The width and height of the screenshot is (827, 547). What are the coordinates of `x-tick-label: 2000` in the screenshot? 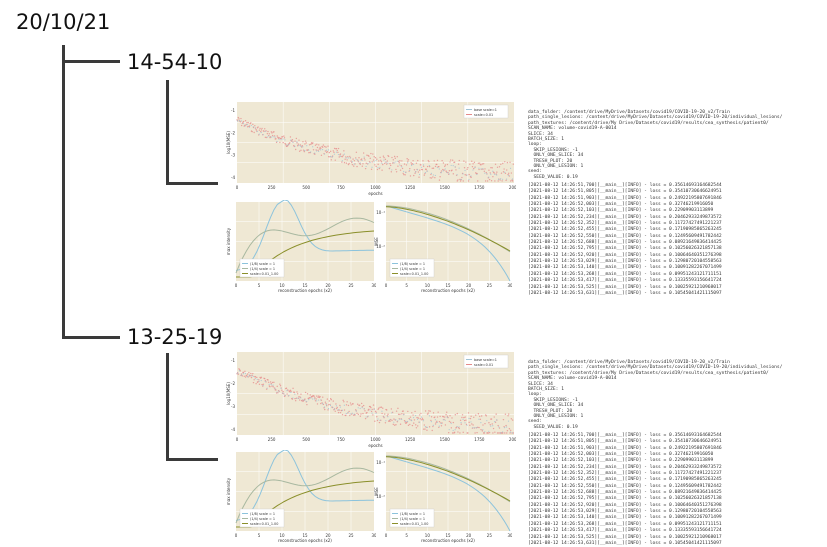 It's located at (512, 187).